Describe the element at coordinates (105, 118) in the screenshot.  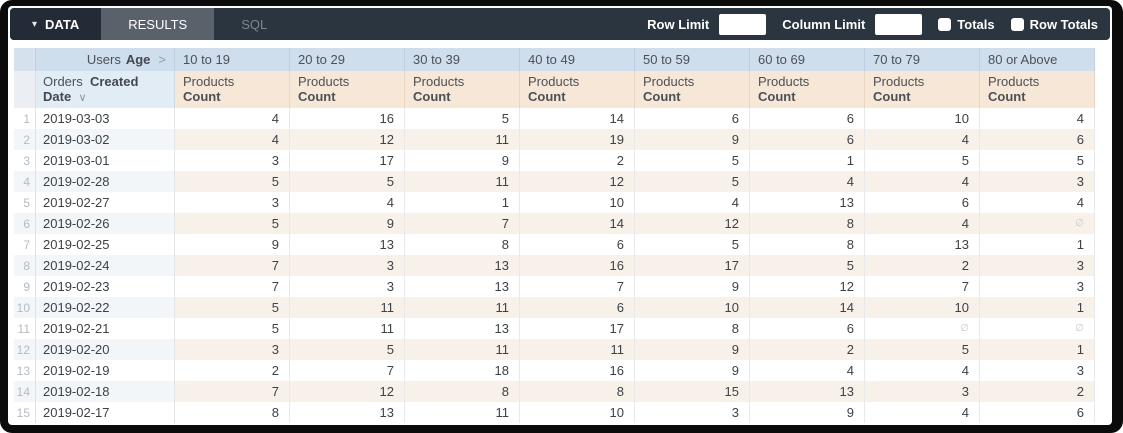
I see `date-cell: 2019-03-03` at that location.